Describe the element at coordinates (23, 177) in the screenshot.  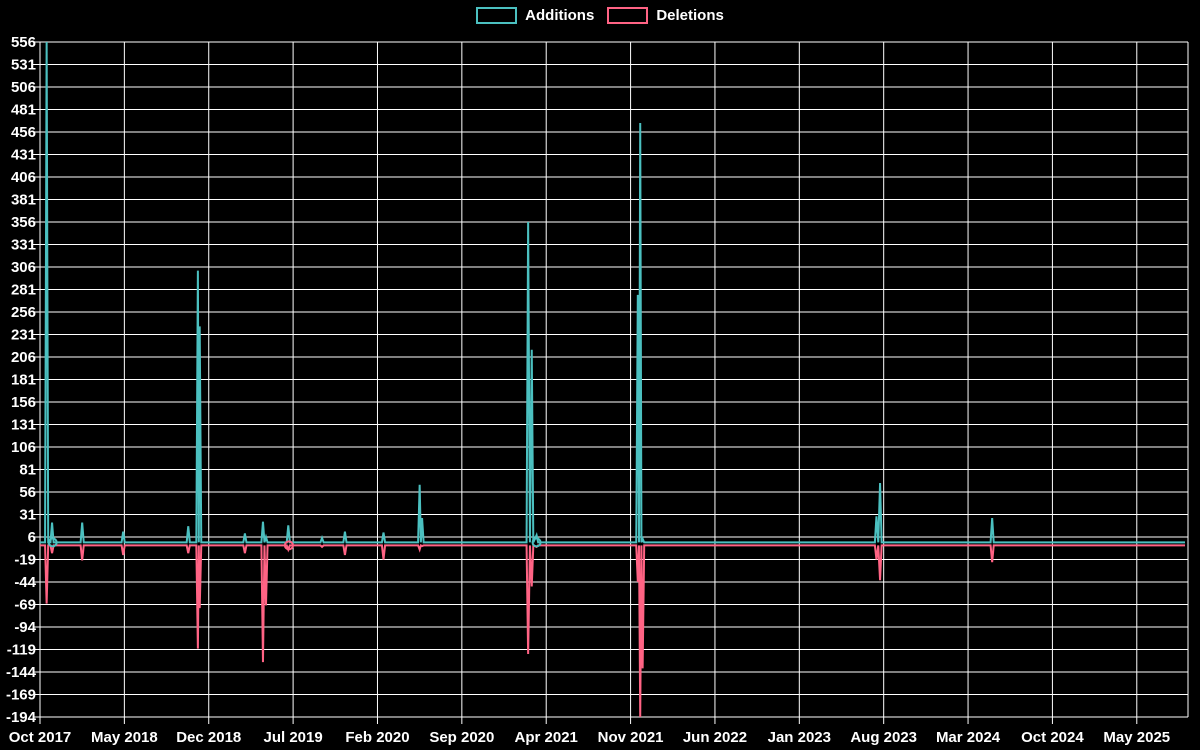
I see `y-tick-label: 406` at that location.